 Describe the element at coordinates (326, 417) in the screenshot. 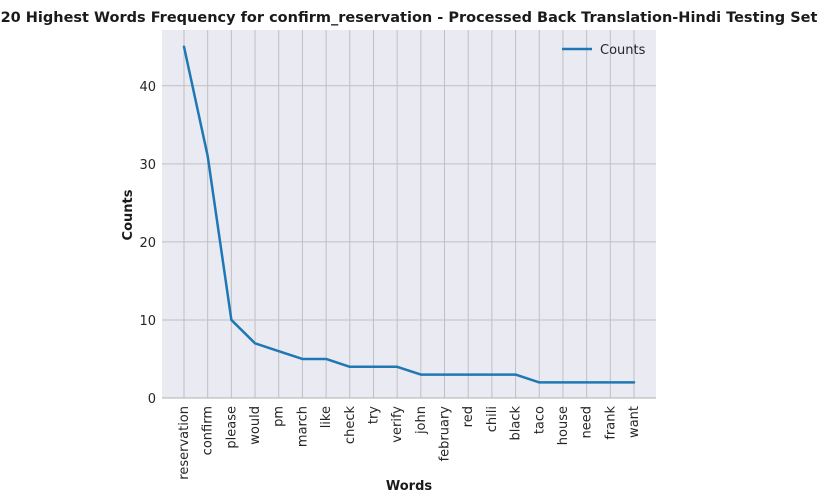

I see `x-tick-label: like` at that location.